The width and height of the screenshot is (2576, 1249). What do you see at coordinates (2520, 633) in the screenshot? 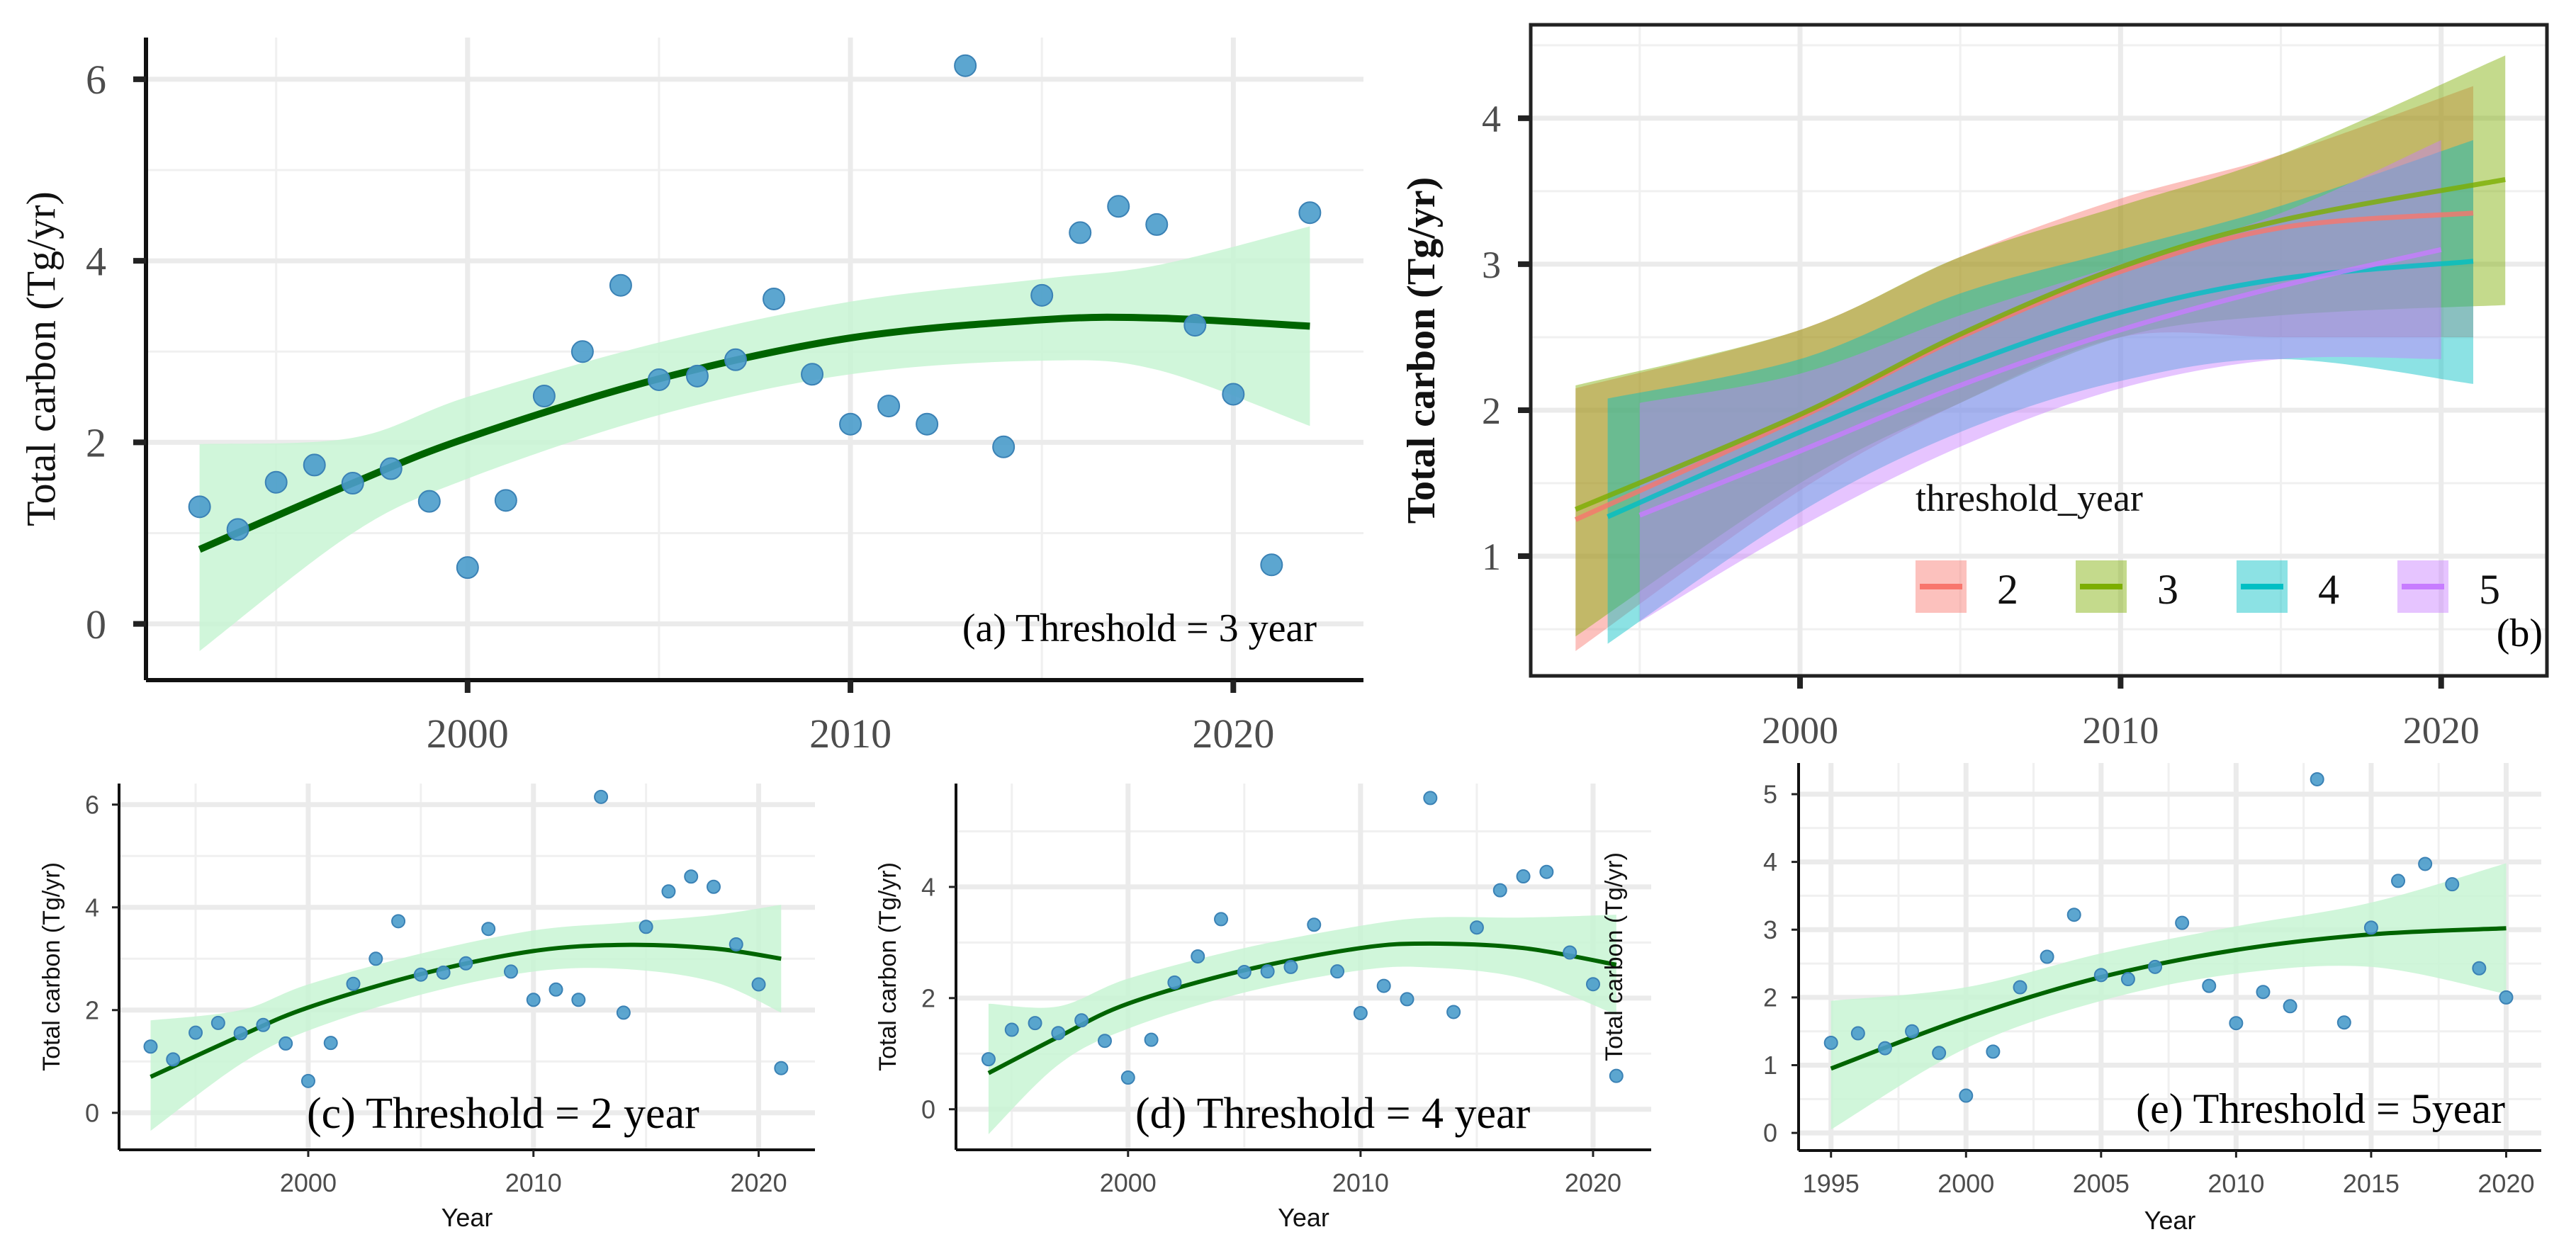
I see `panel-annotation: (b)` at bounding box center [2520, 633].